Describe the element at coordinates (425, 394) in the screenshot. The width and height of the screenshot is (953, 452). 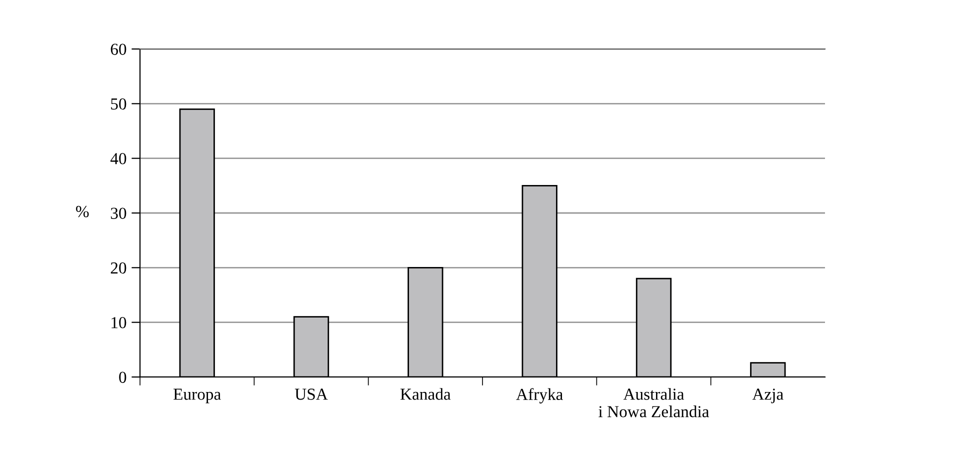
I see `x-tick-label: Kanada` at that location.